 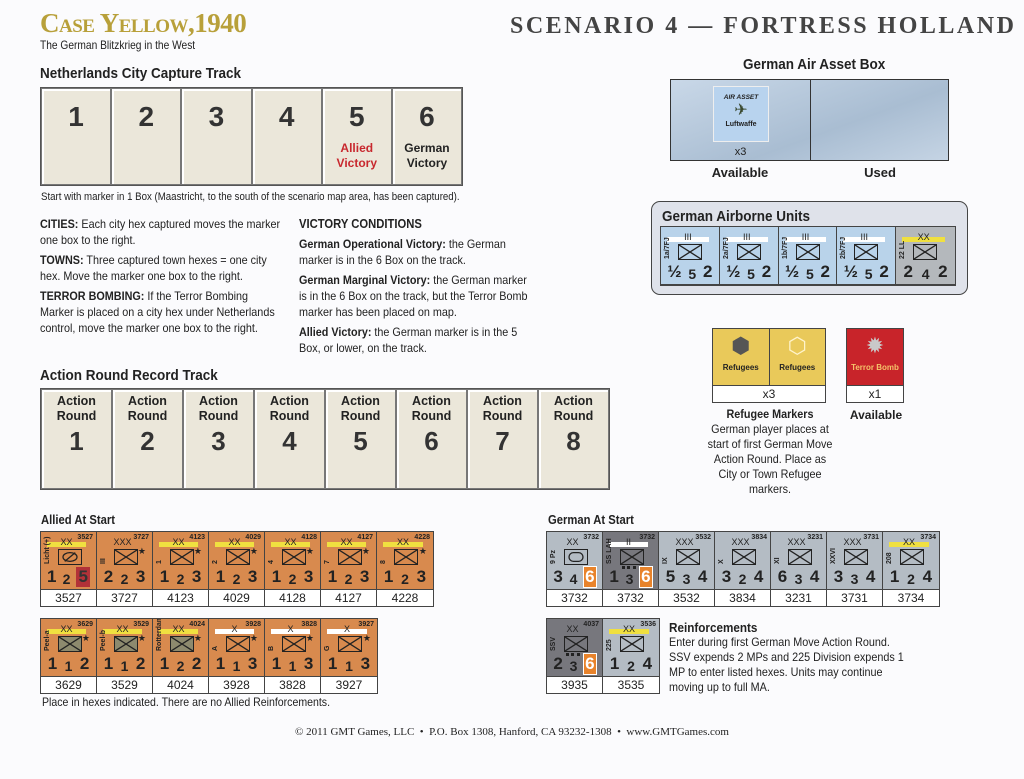 What do you see at coordinates (576, 557) in the screenshot?
I see `armor-icon` at bounding box center [576, 557].